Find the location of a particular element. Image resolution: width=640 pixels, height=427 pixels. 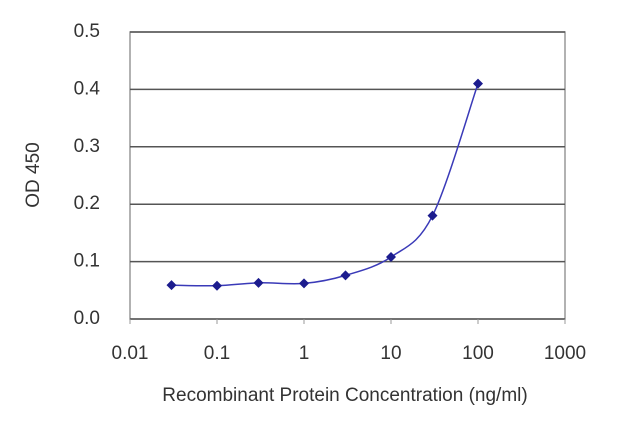

y-tick-label: 0.2 is located at coordinates (87, 203).